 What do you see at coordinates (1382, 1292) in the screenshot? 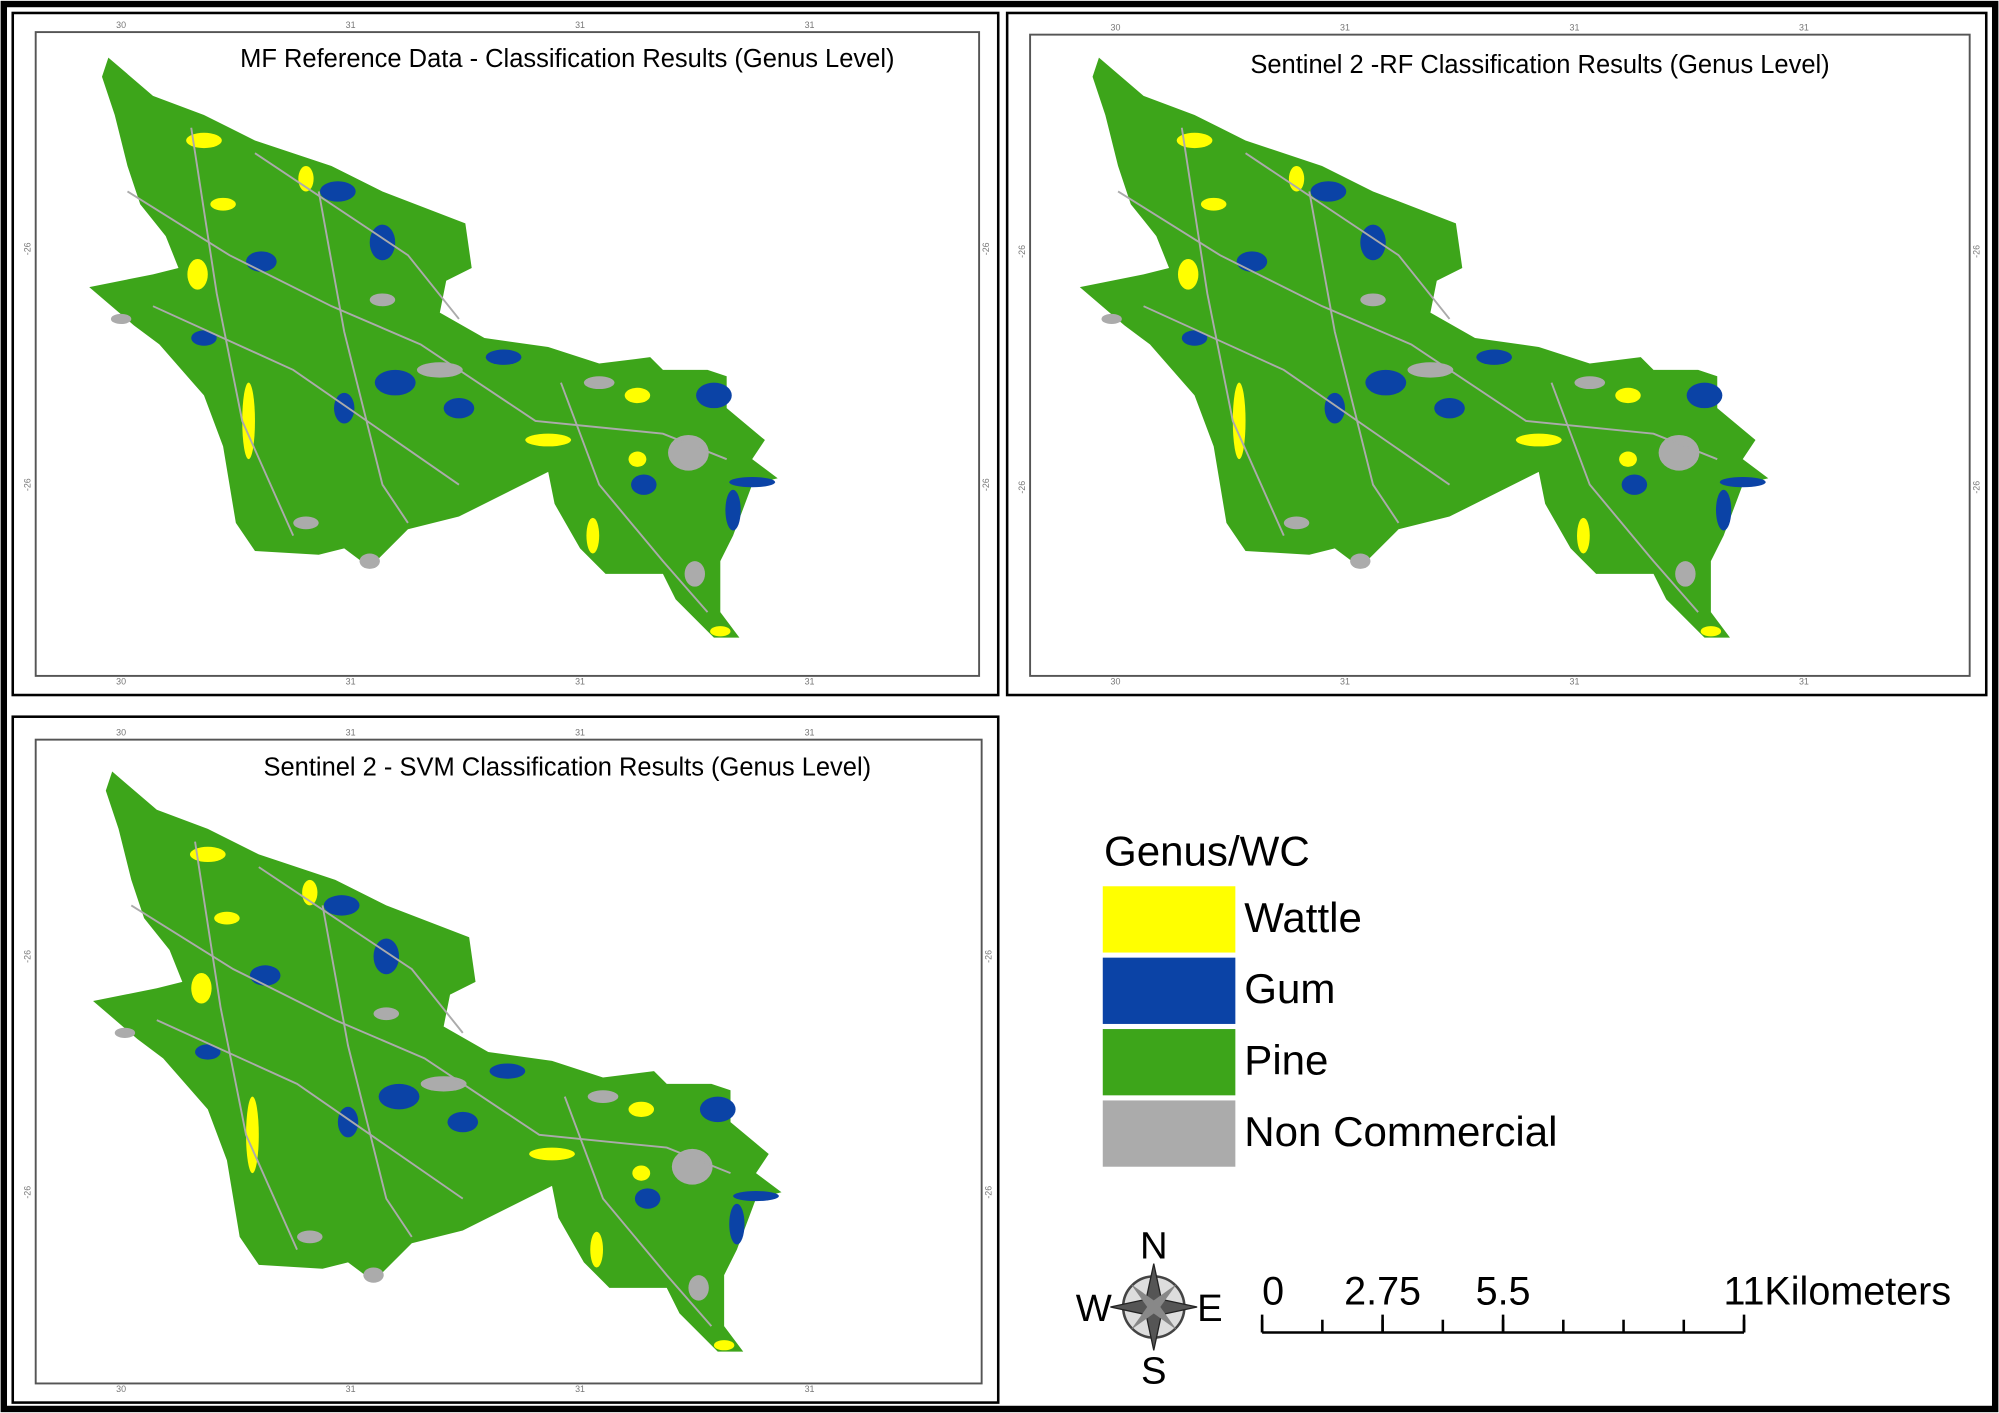
I see `scale-label: 2.75` at bounding box center [1382, 1292].